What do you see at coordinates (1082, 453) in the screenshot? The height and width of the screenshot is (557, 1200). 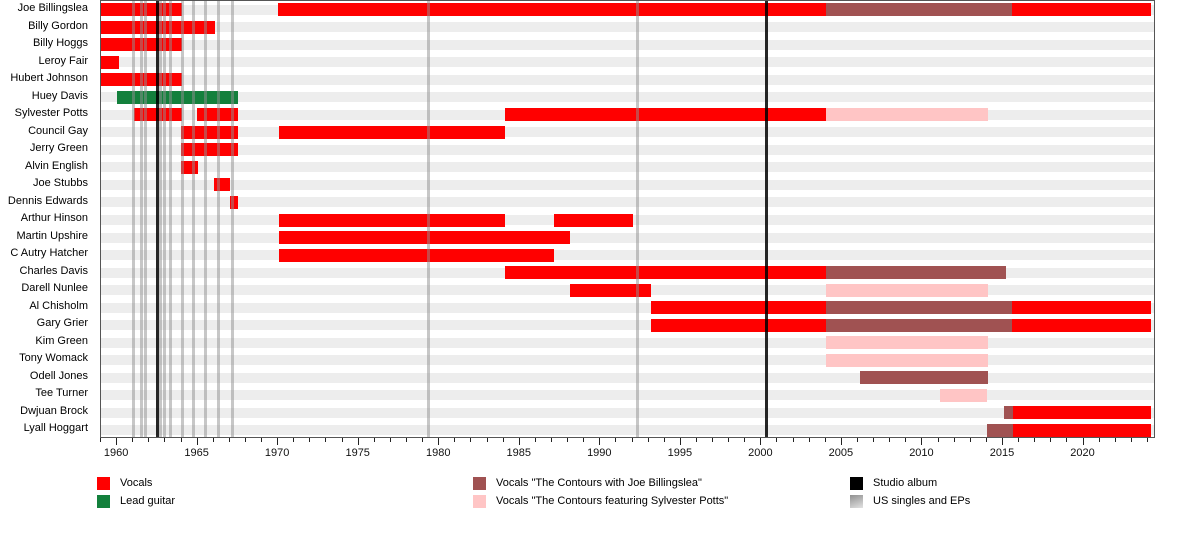 I see `axis-year-label: 2020` at bounding box center [1082, 453].